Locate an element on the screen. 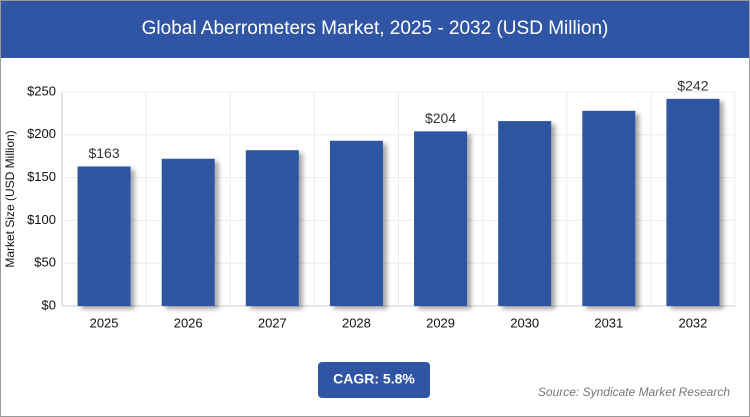  x-tick-label: 2030 is located at coordinates (524, 322).